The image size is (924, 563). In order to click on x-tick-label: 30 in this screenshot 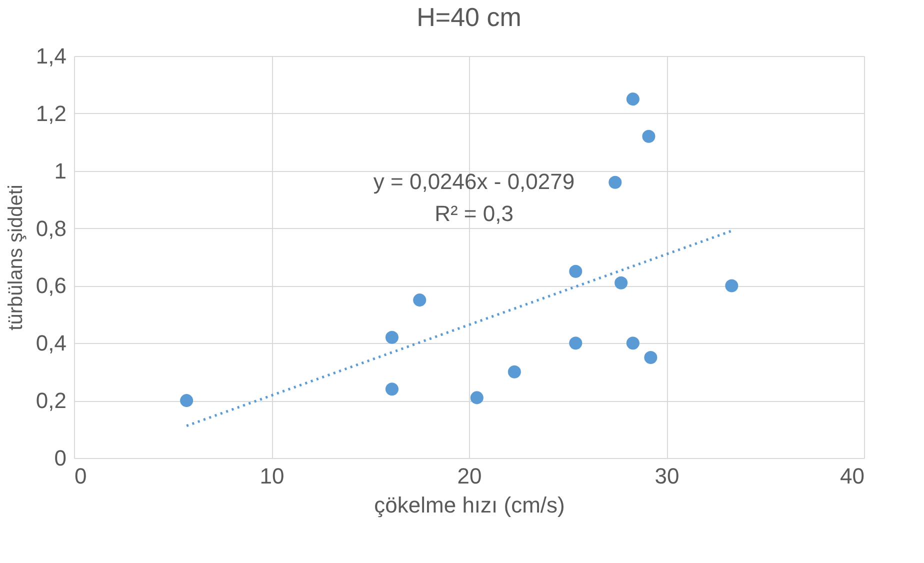, I will do `click(667, 476)`.